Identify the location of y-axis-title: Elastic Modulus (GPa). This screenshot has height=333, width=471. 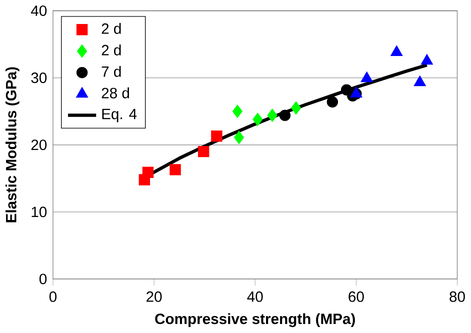
(13, 144).